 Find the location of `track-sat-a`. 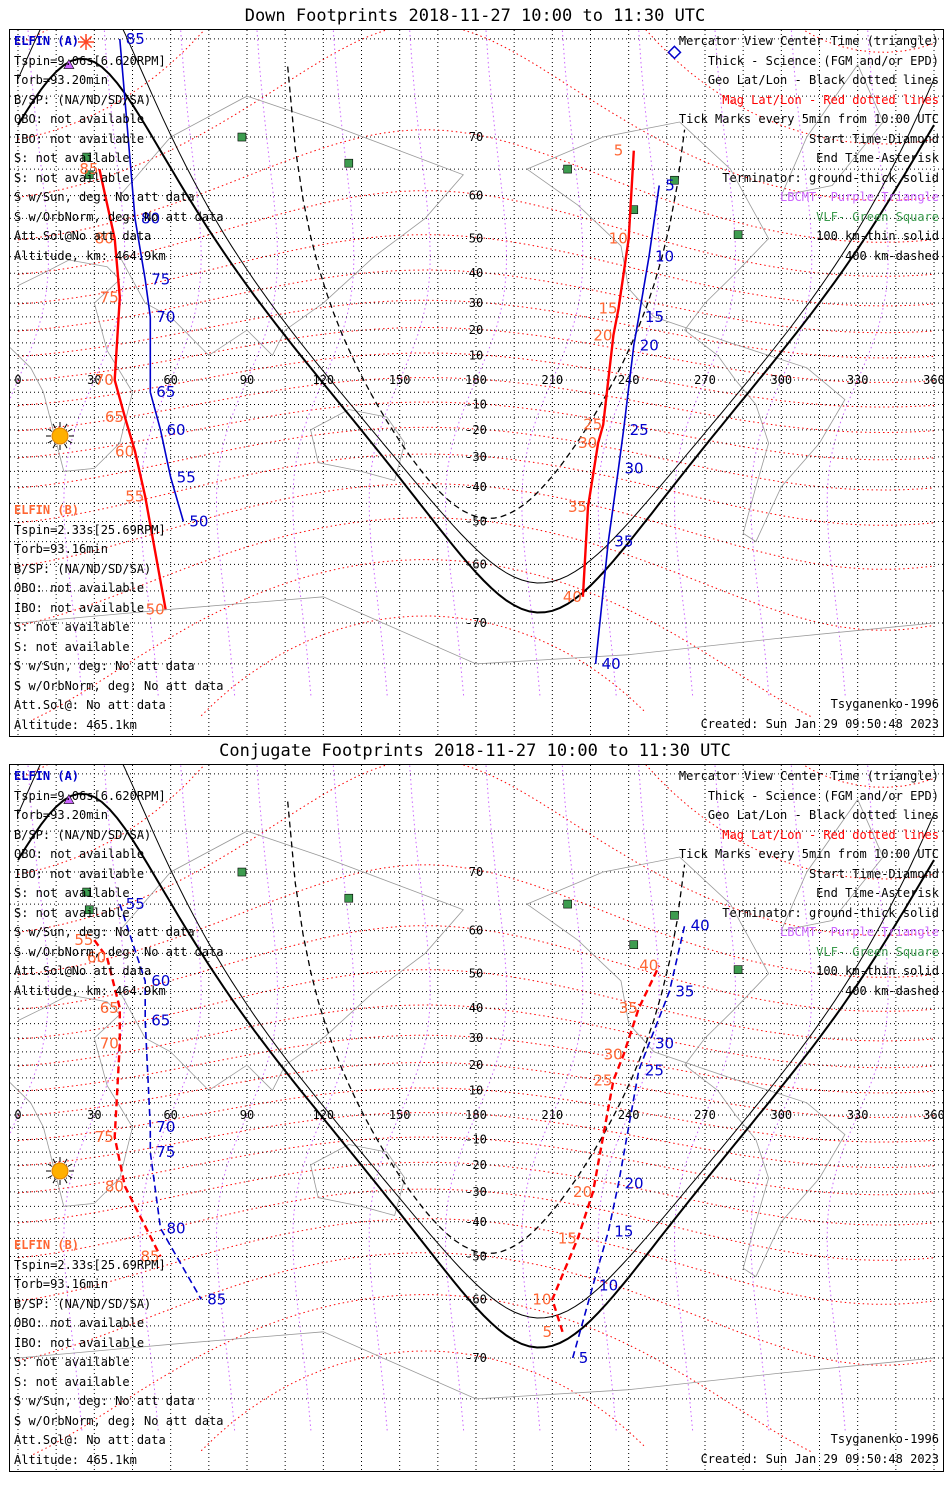

track-sat-a is located at coordinates (160, 1101).